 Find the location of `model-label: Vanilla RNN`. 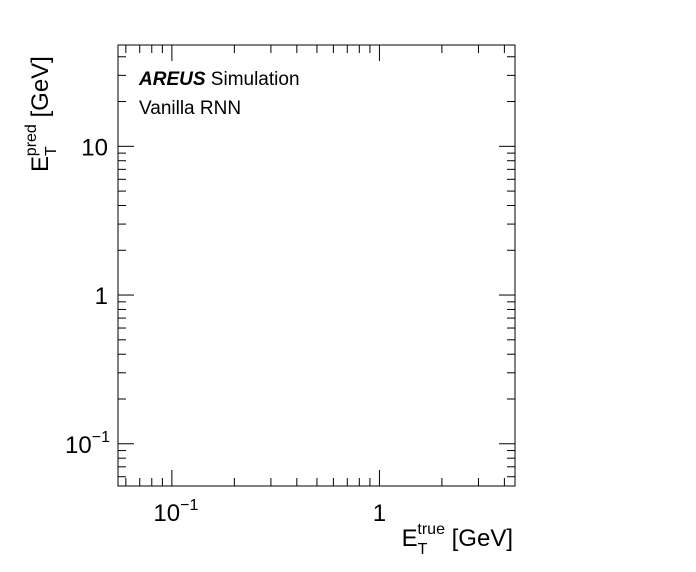

model-label: Vanilla RNN is located at coordinates (190, 108).